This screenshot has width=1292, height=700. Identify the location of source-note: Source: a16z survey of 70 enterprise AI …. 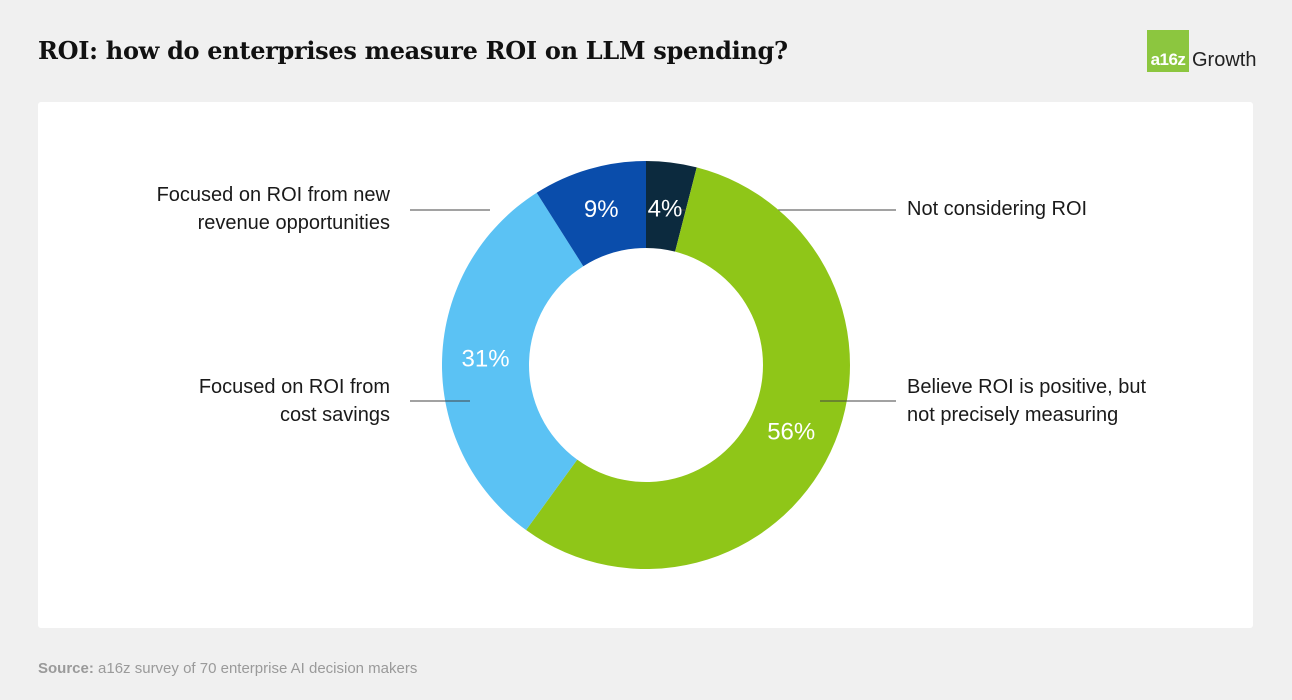
(227, 668).